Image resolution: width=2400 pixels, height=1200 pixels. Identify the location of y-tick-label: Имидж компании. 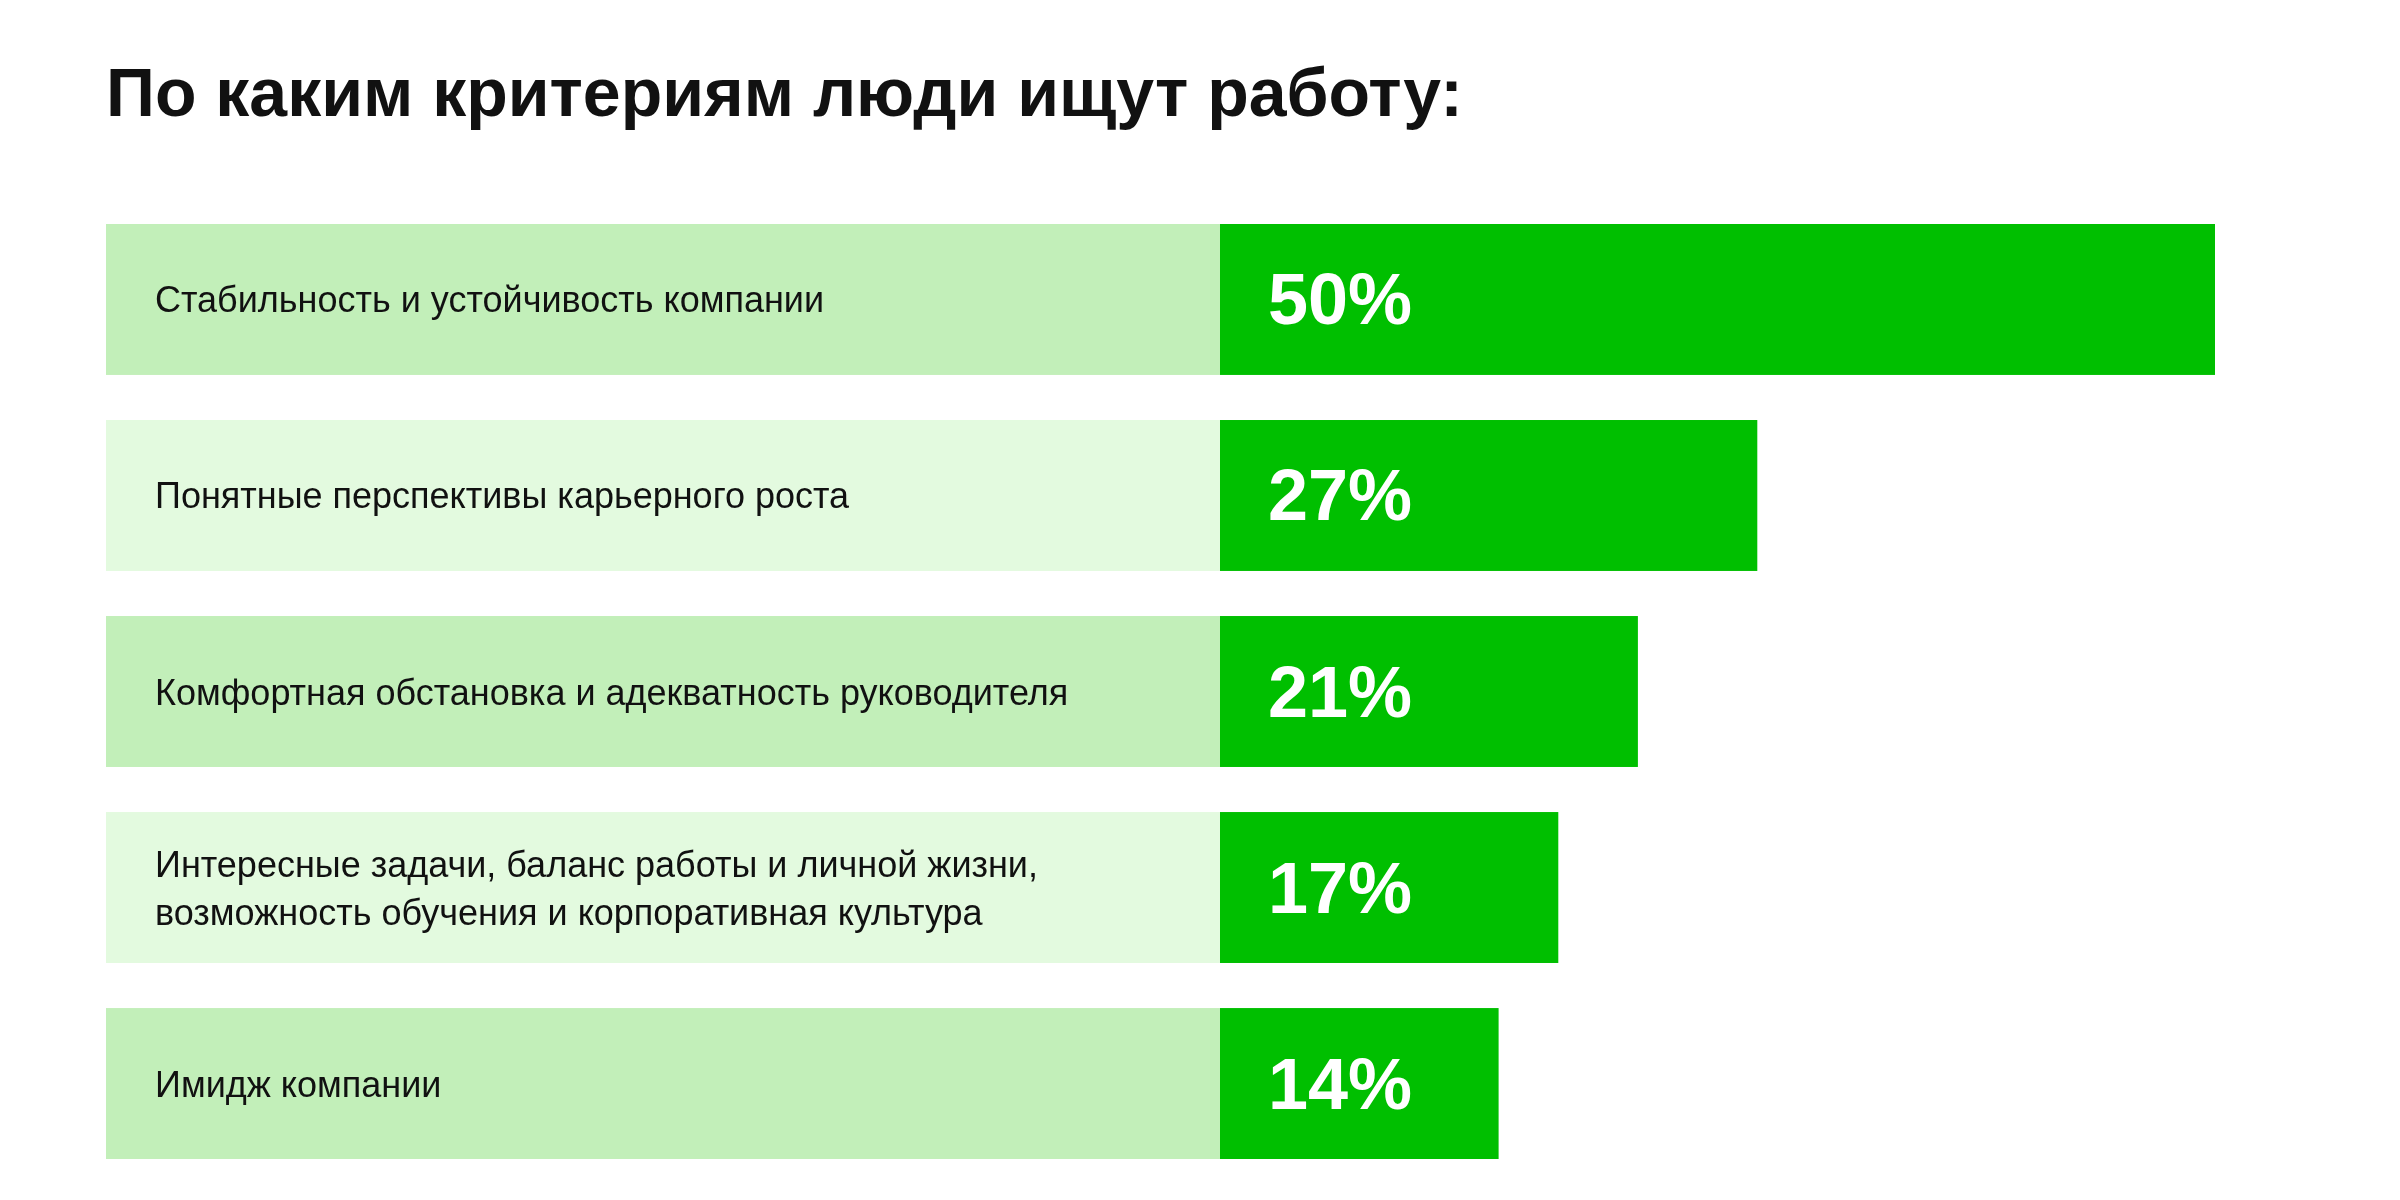
(298, 1084).